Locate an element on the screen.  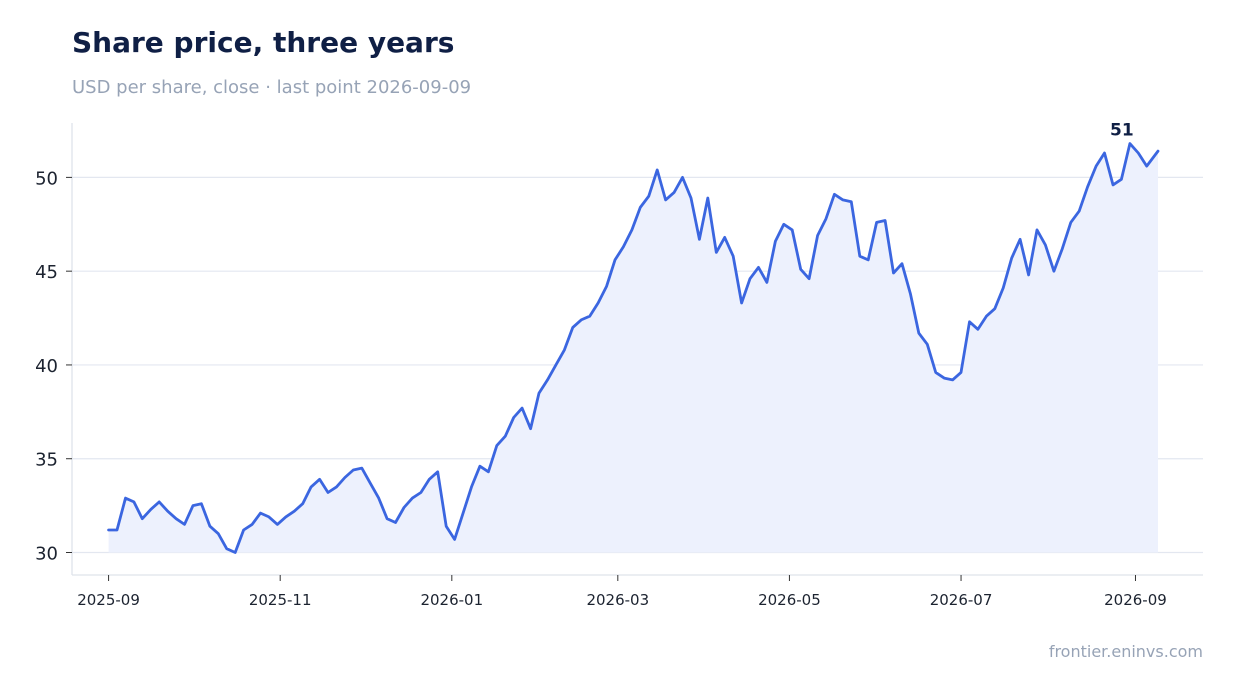
x-tick-label: 2026-07 is located at coordinates (961, 600).